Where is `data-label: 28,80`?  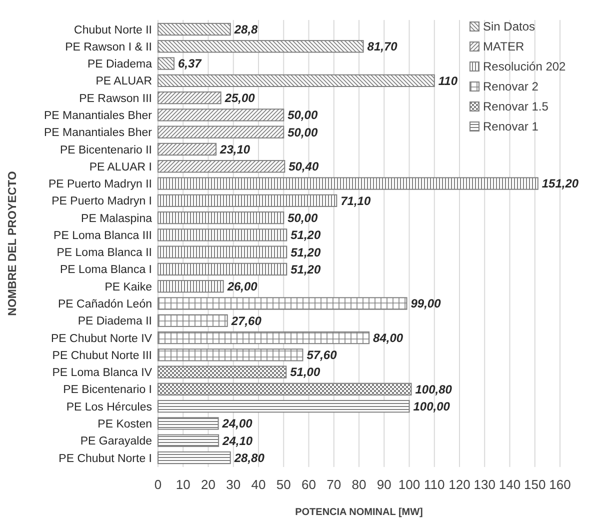 data-label: 28,80 is located at coordinates (249, 457).